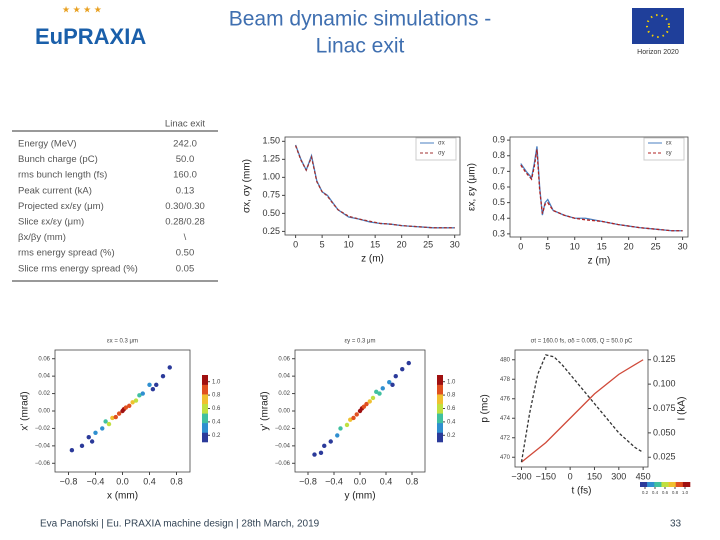 The image size is (720, 540). I want to click on x-tick-label: 150, so click(594, 476).